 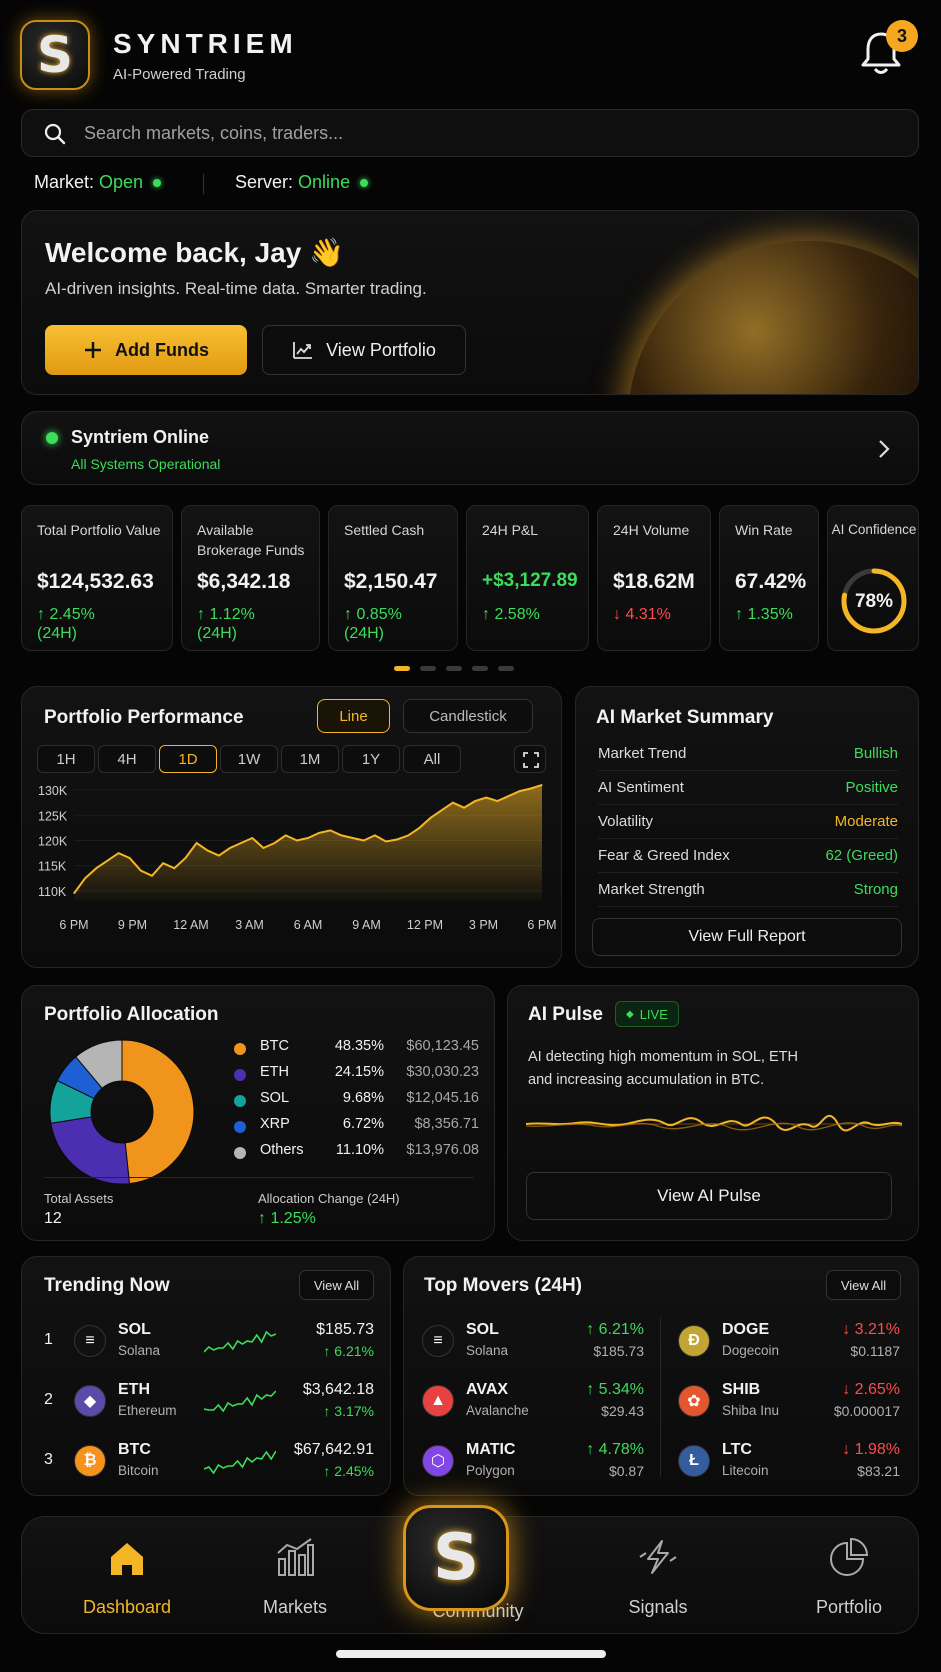 What do you see at coordinates (95, 581) in the screenshot?
I see `stat-value: $124,532.63` at bounding box center [95, 581].